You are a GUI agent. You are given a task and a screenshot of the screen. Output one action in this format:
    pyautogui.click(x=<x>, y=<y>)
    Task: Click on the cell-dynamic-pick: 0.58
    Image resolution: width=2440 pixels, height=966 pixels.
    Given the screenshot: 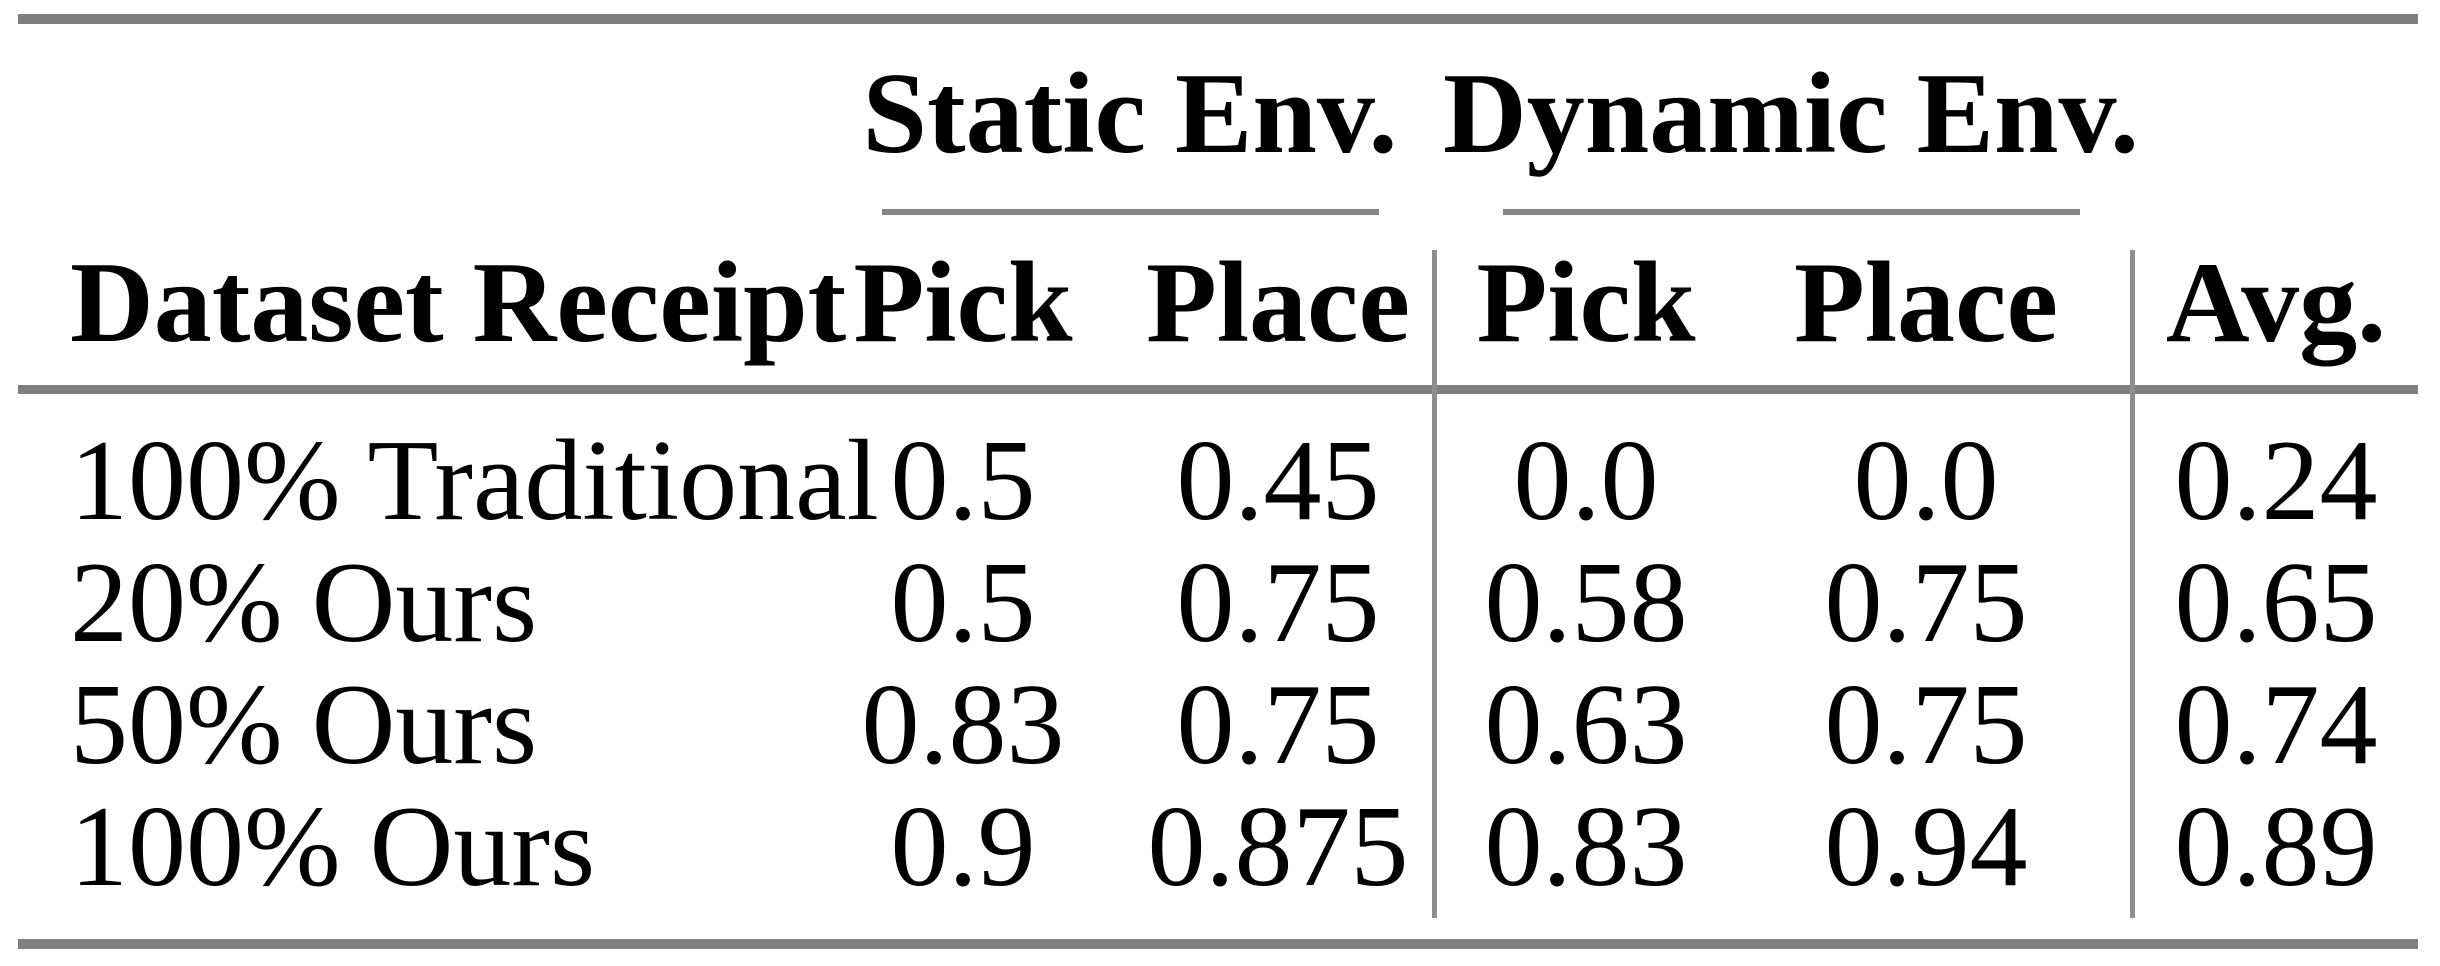 What is the action you would take?
    pyautogui.click(x=1586, y=603)
    